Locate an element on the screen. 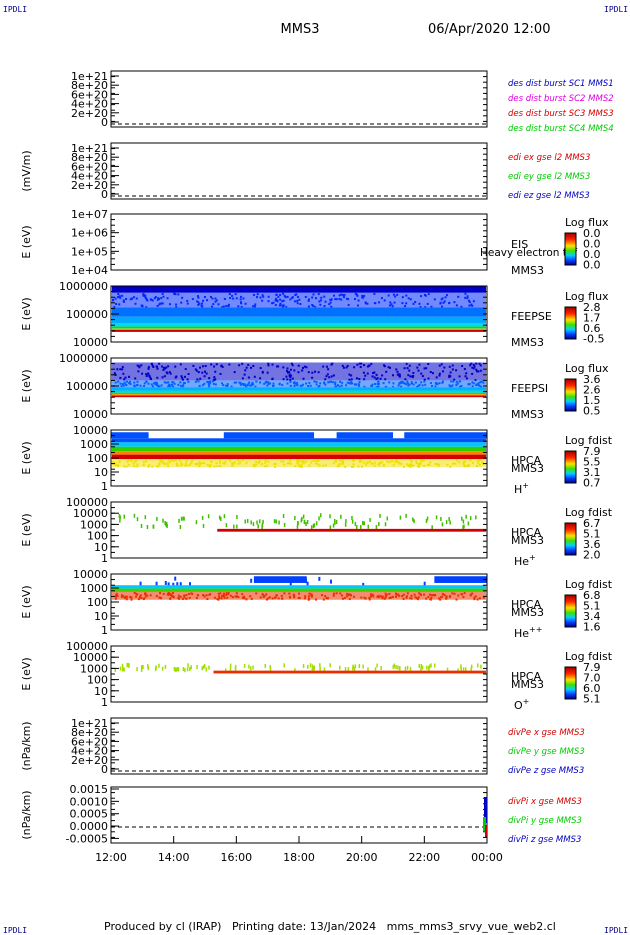 This screenshot has width=630, height=935. y-tick-label: 4e+20 is located at coordinates (89, 176).